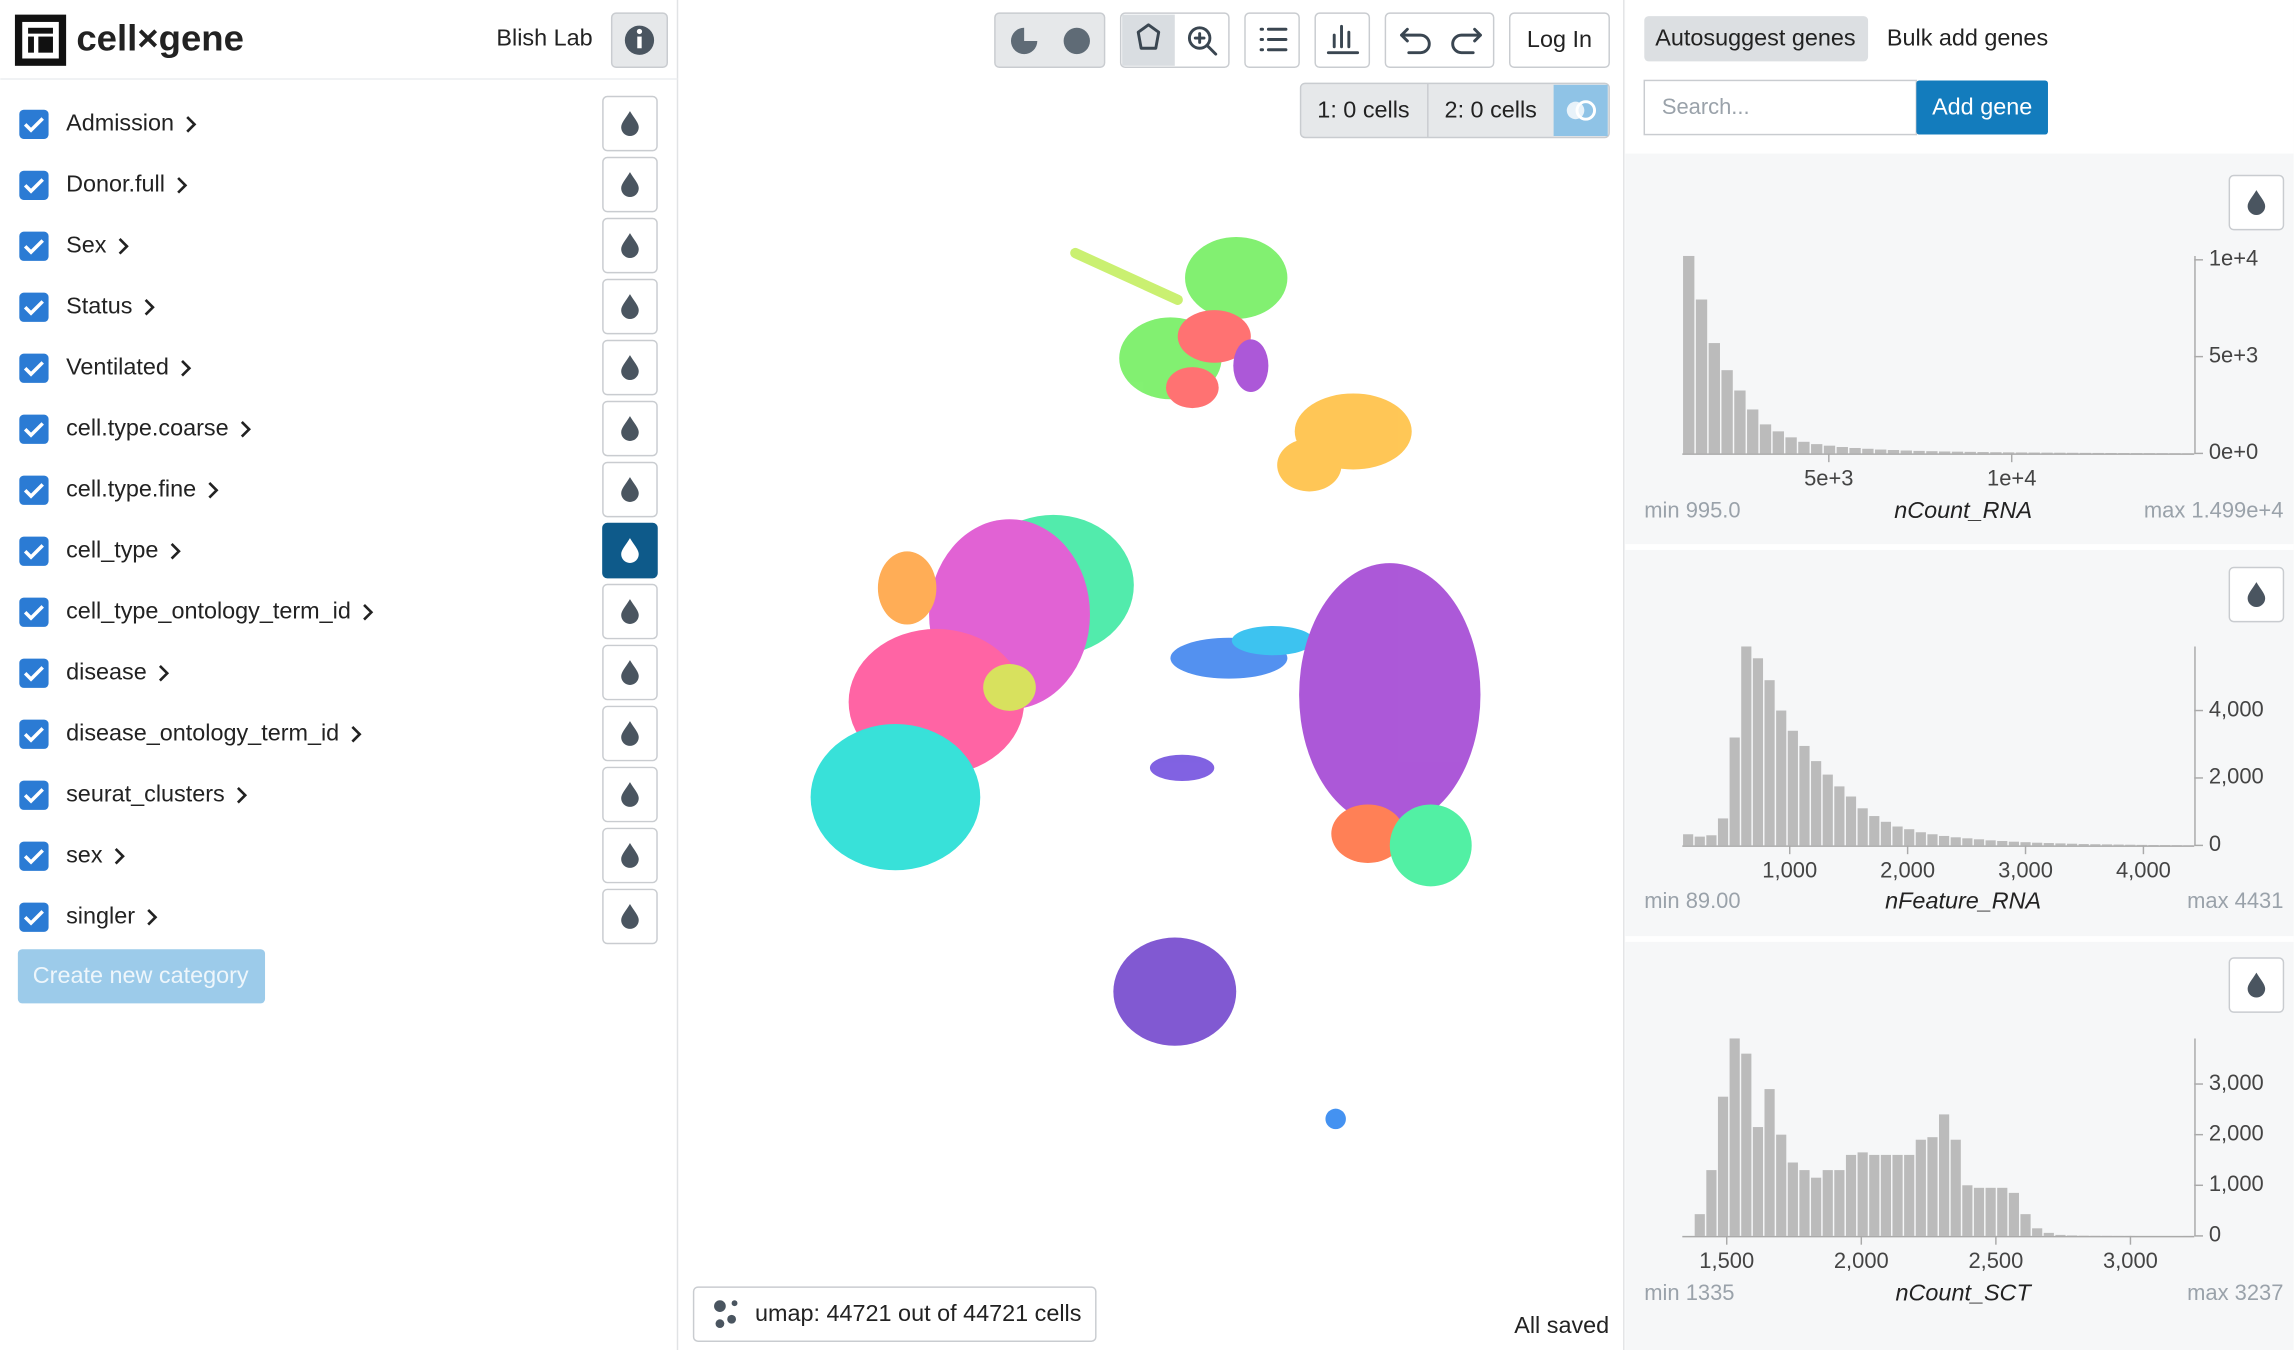  What do you see at coordinates (1559, 40) in the screenshot?
I see `login-button` at bounding box center [1559, 40].